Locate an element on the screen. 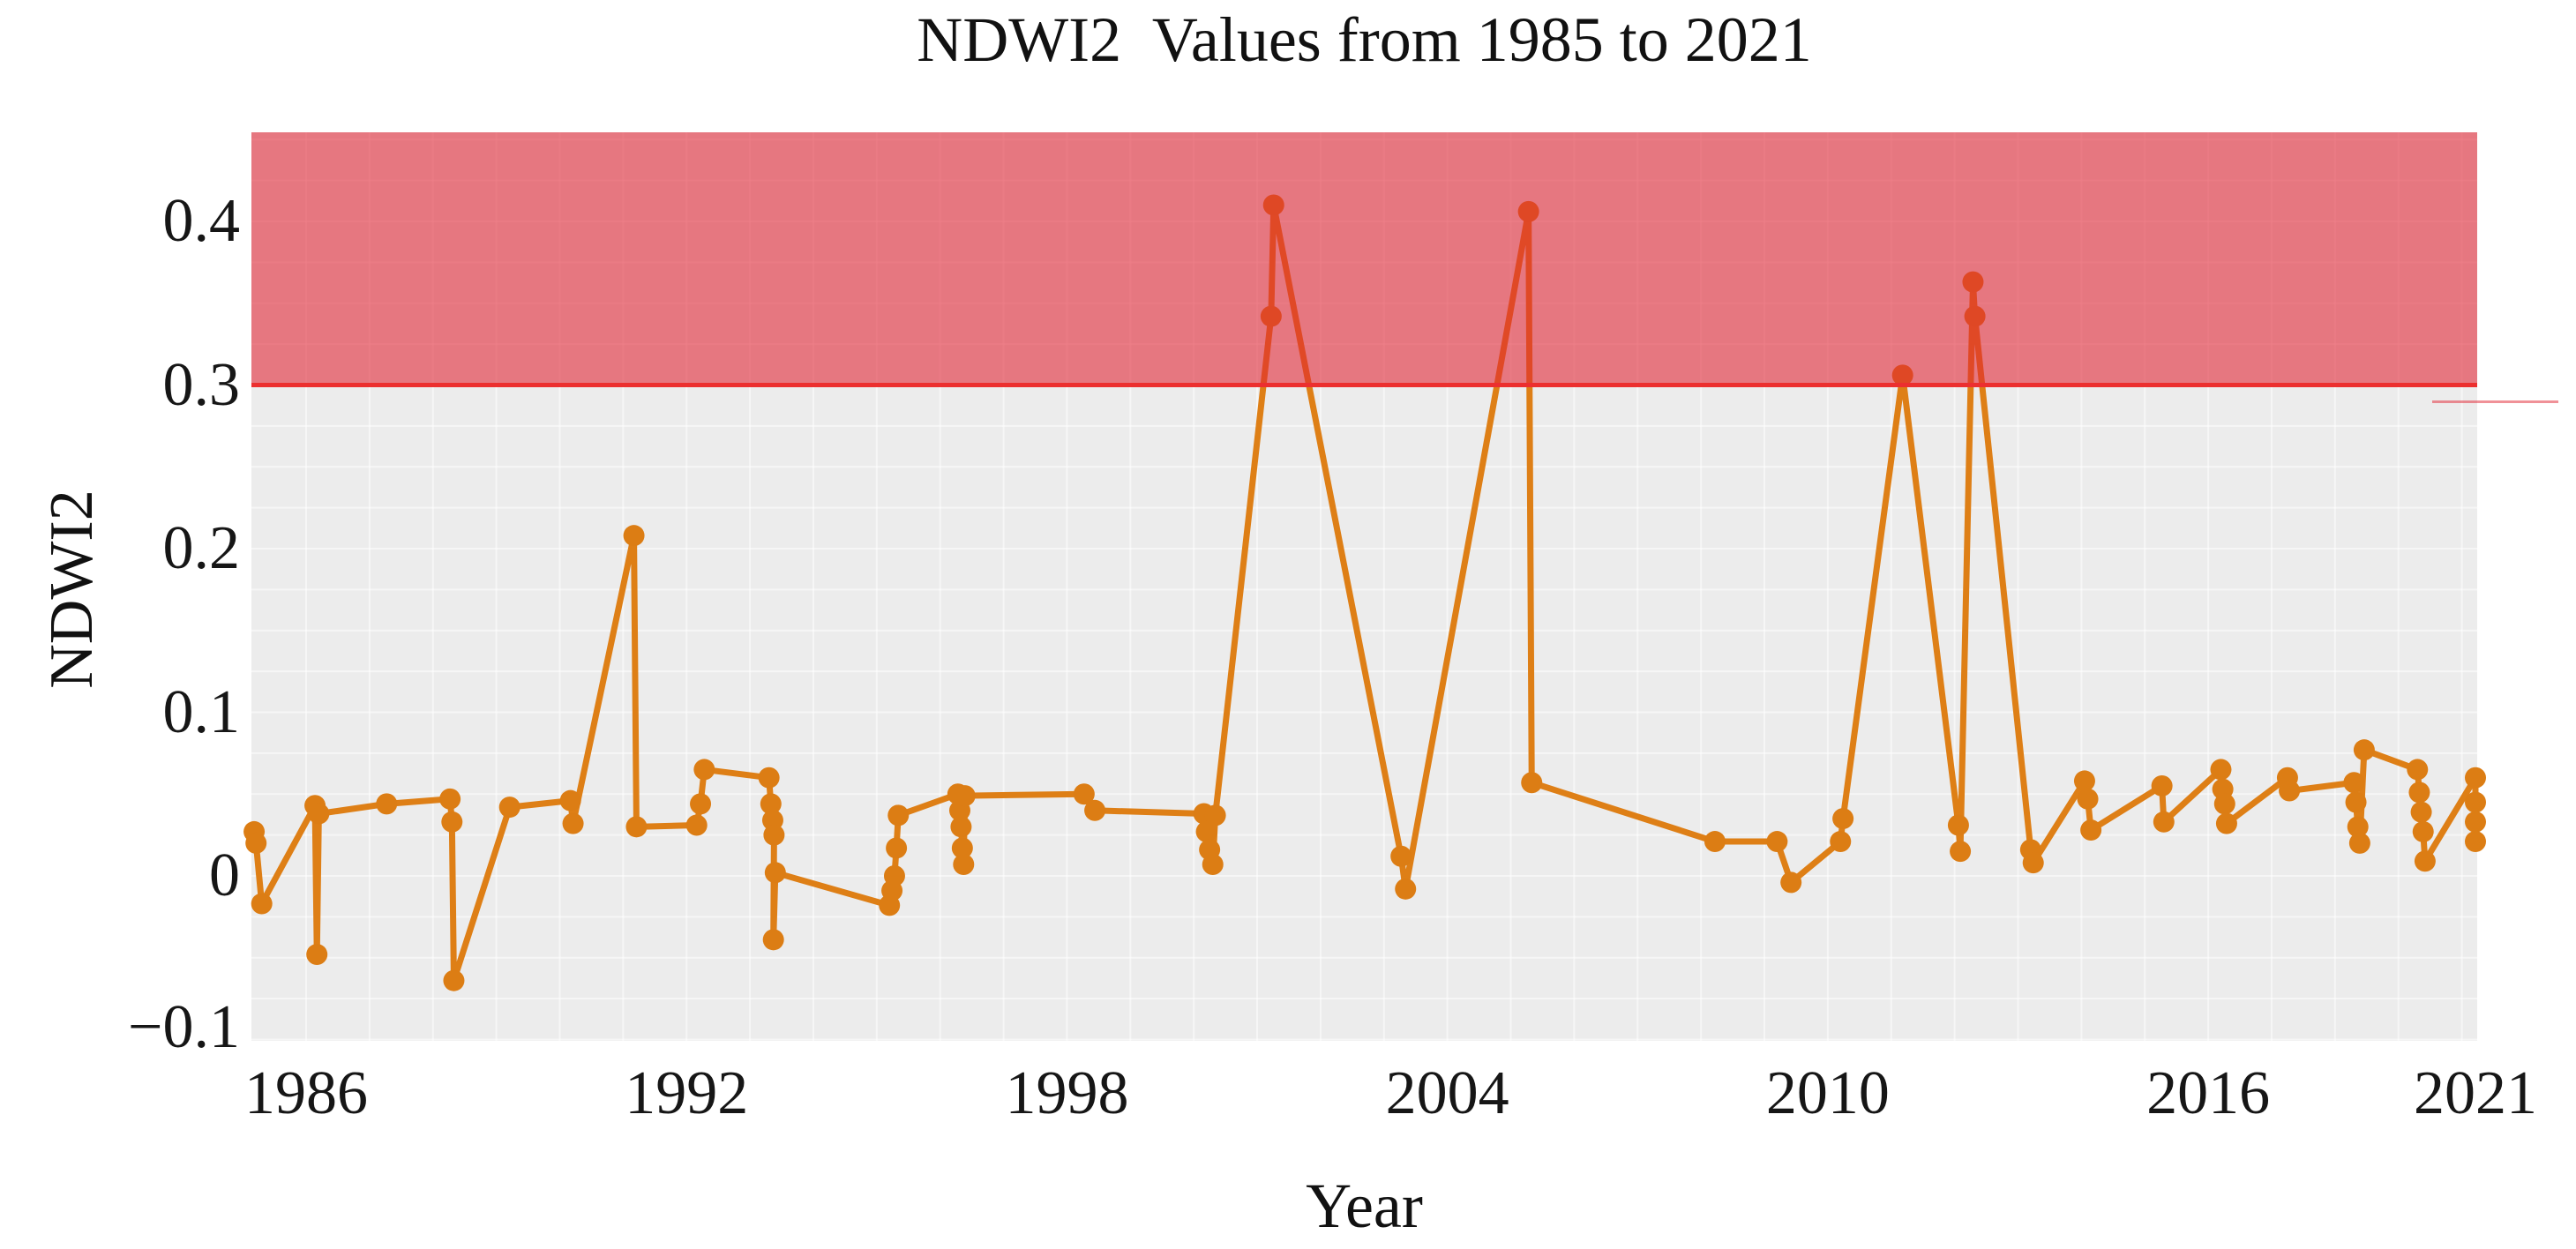 The image size is (2576, 1249). y-tick-label: 0 is located at coordinates (225, 875).